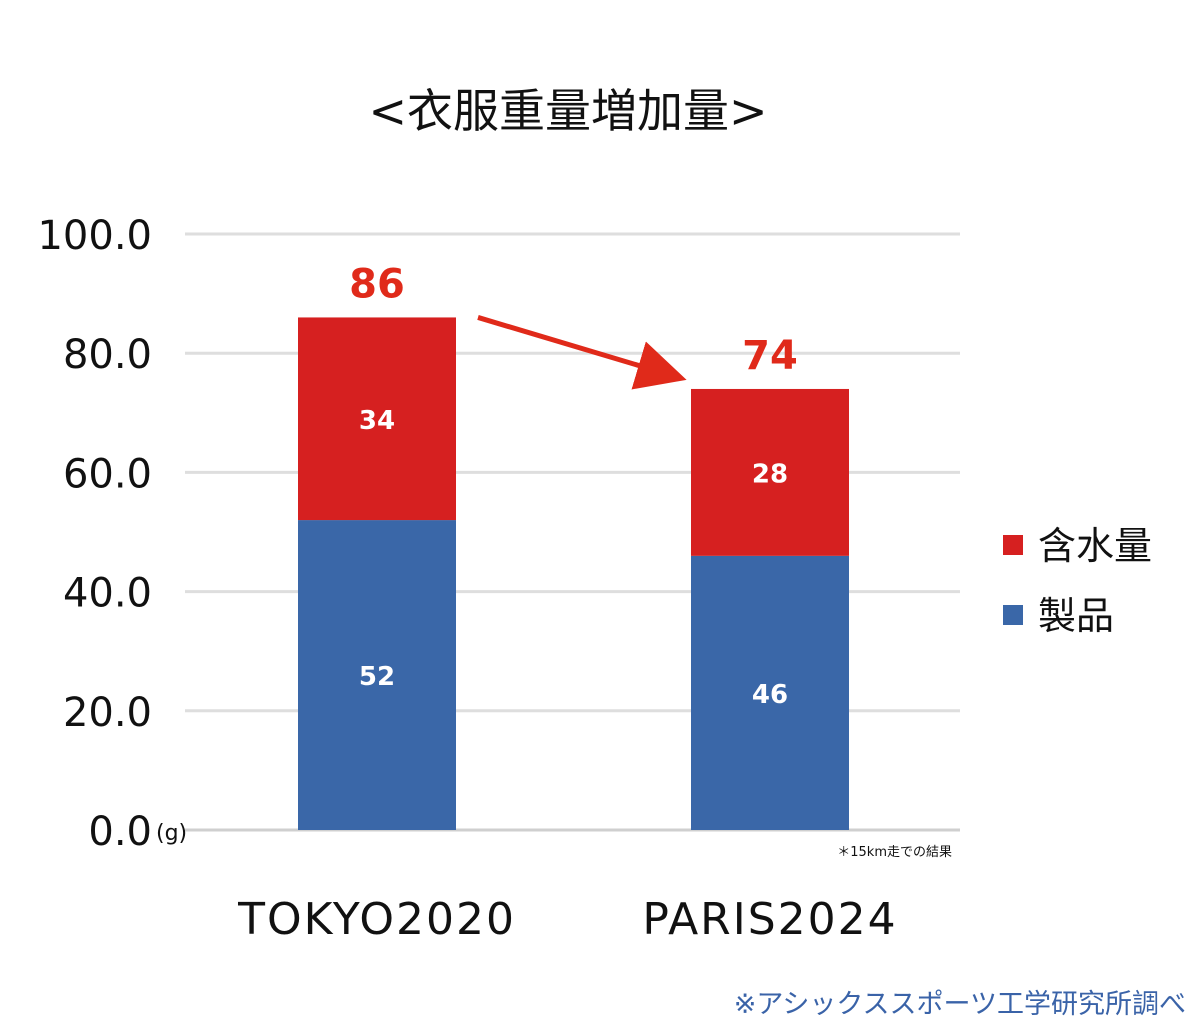 Image resolution: width=1200 pixels, height=1025 pixels. I want to click on y-unit-label: (g), so click(171, 833).